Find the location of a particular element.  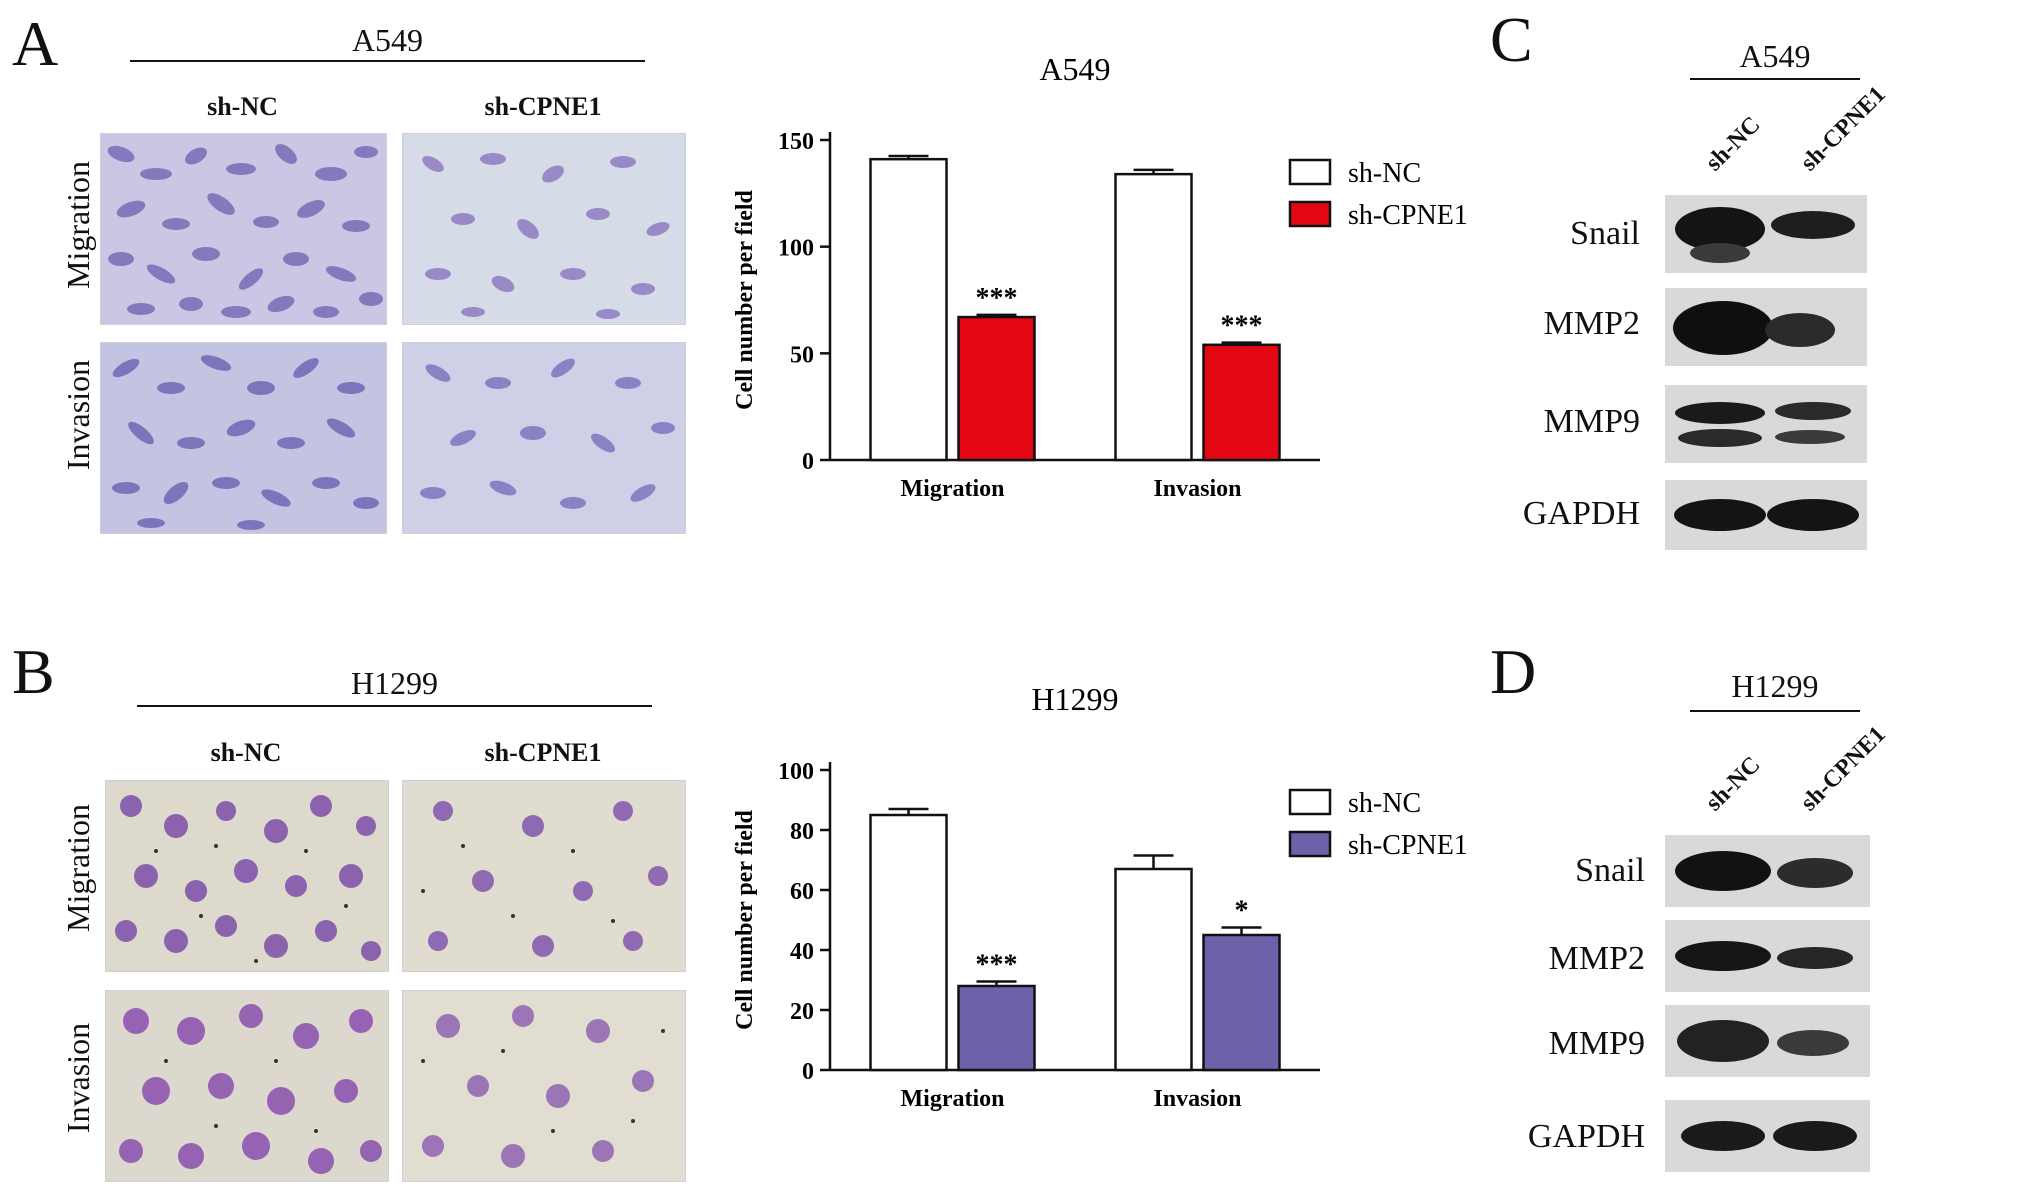

panel-letter-d: D is located at coordinates (1513, 671).